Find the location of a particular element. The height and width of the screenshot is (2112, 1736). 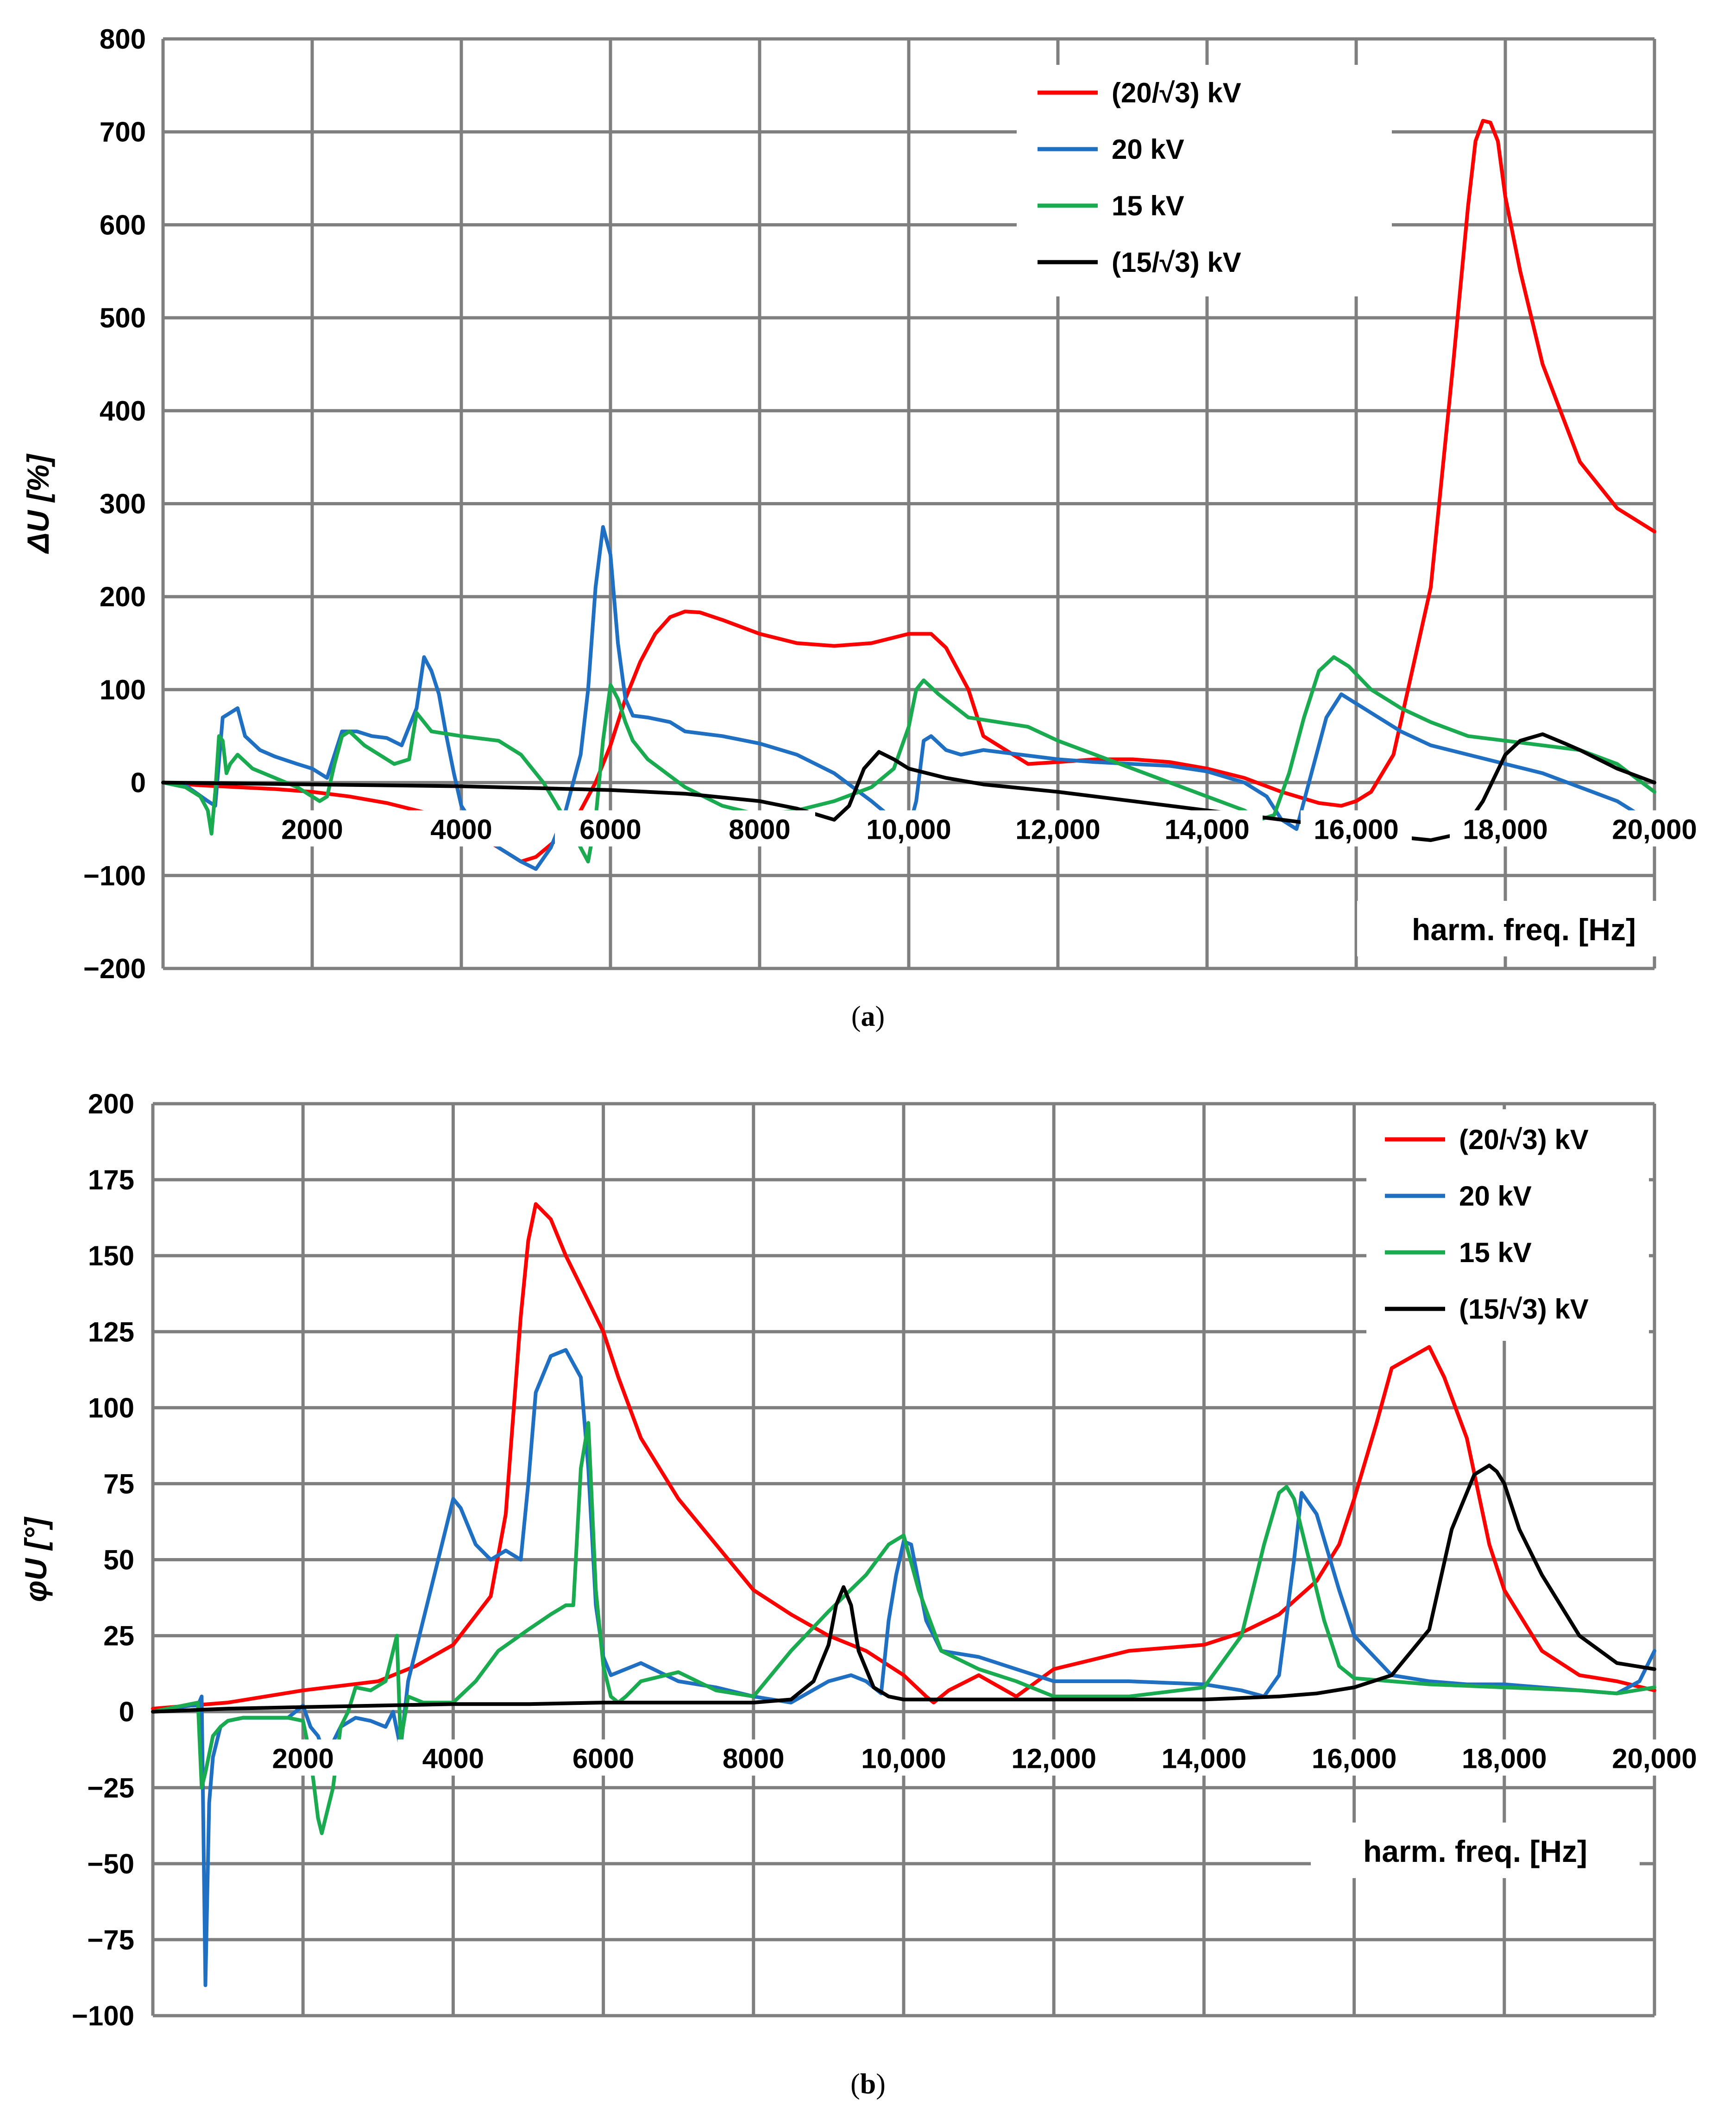

y-tick-label: 800 is located at coordinates (123, 39).